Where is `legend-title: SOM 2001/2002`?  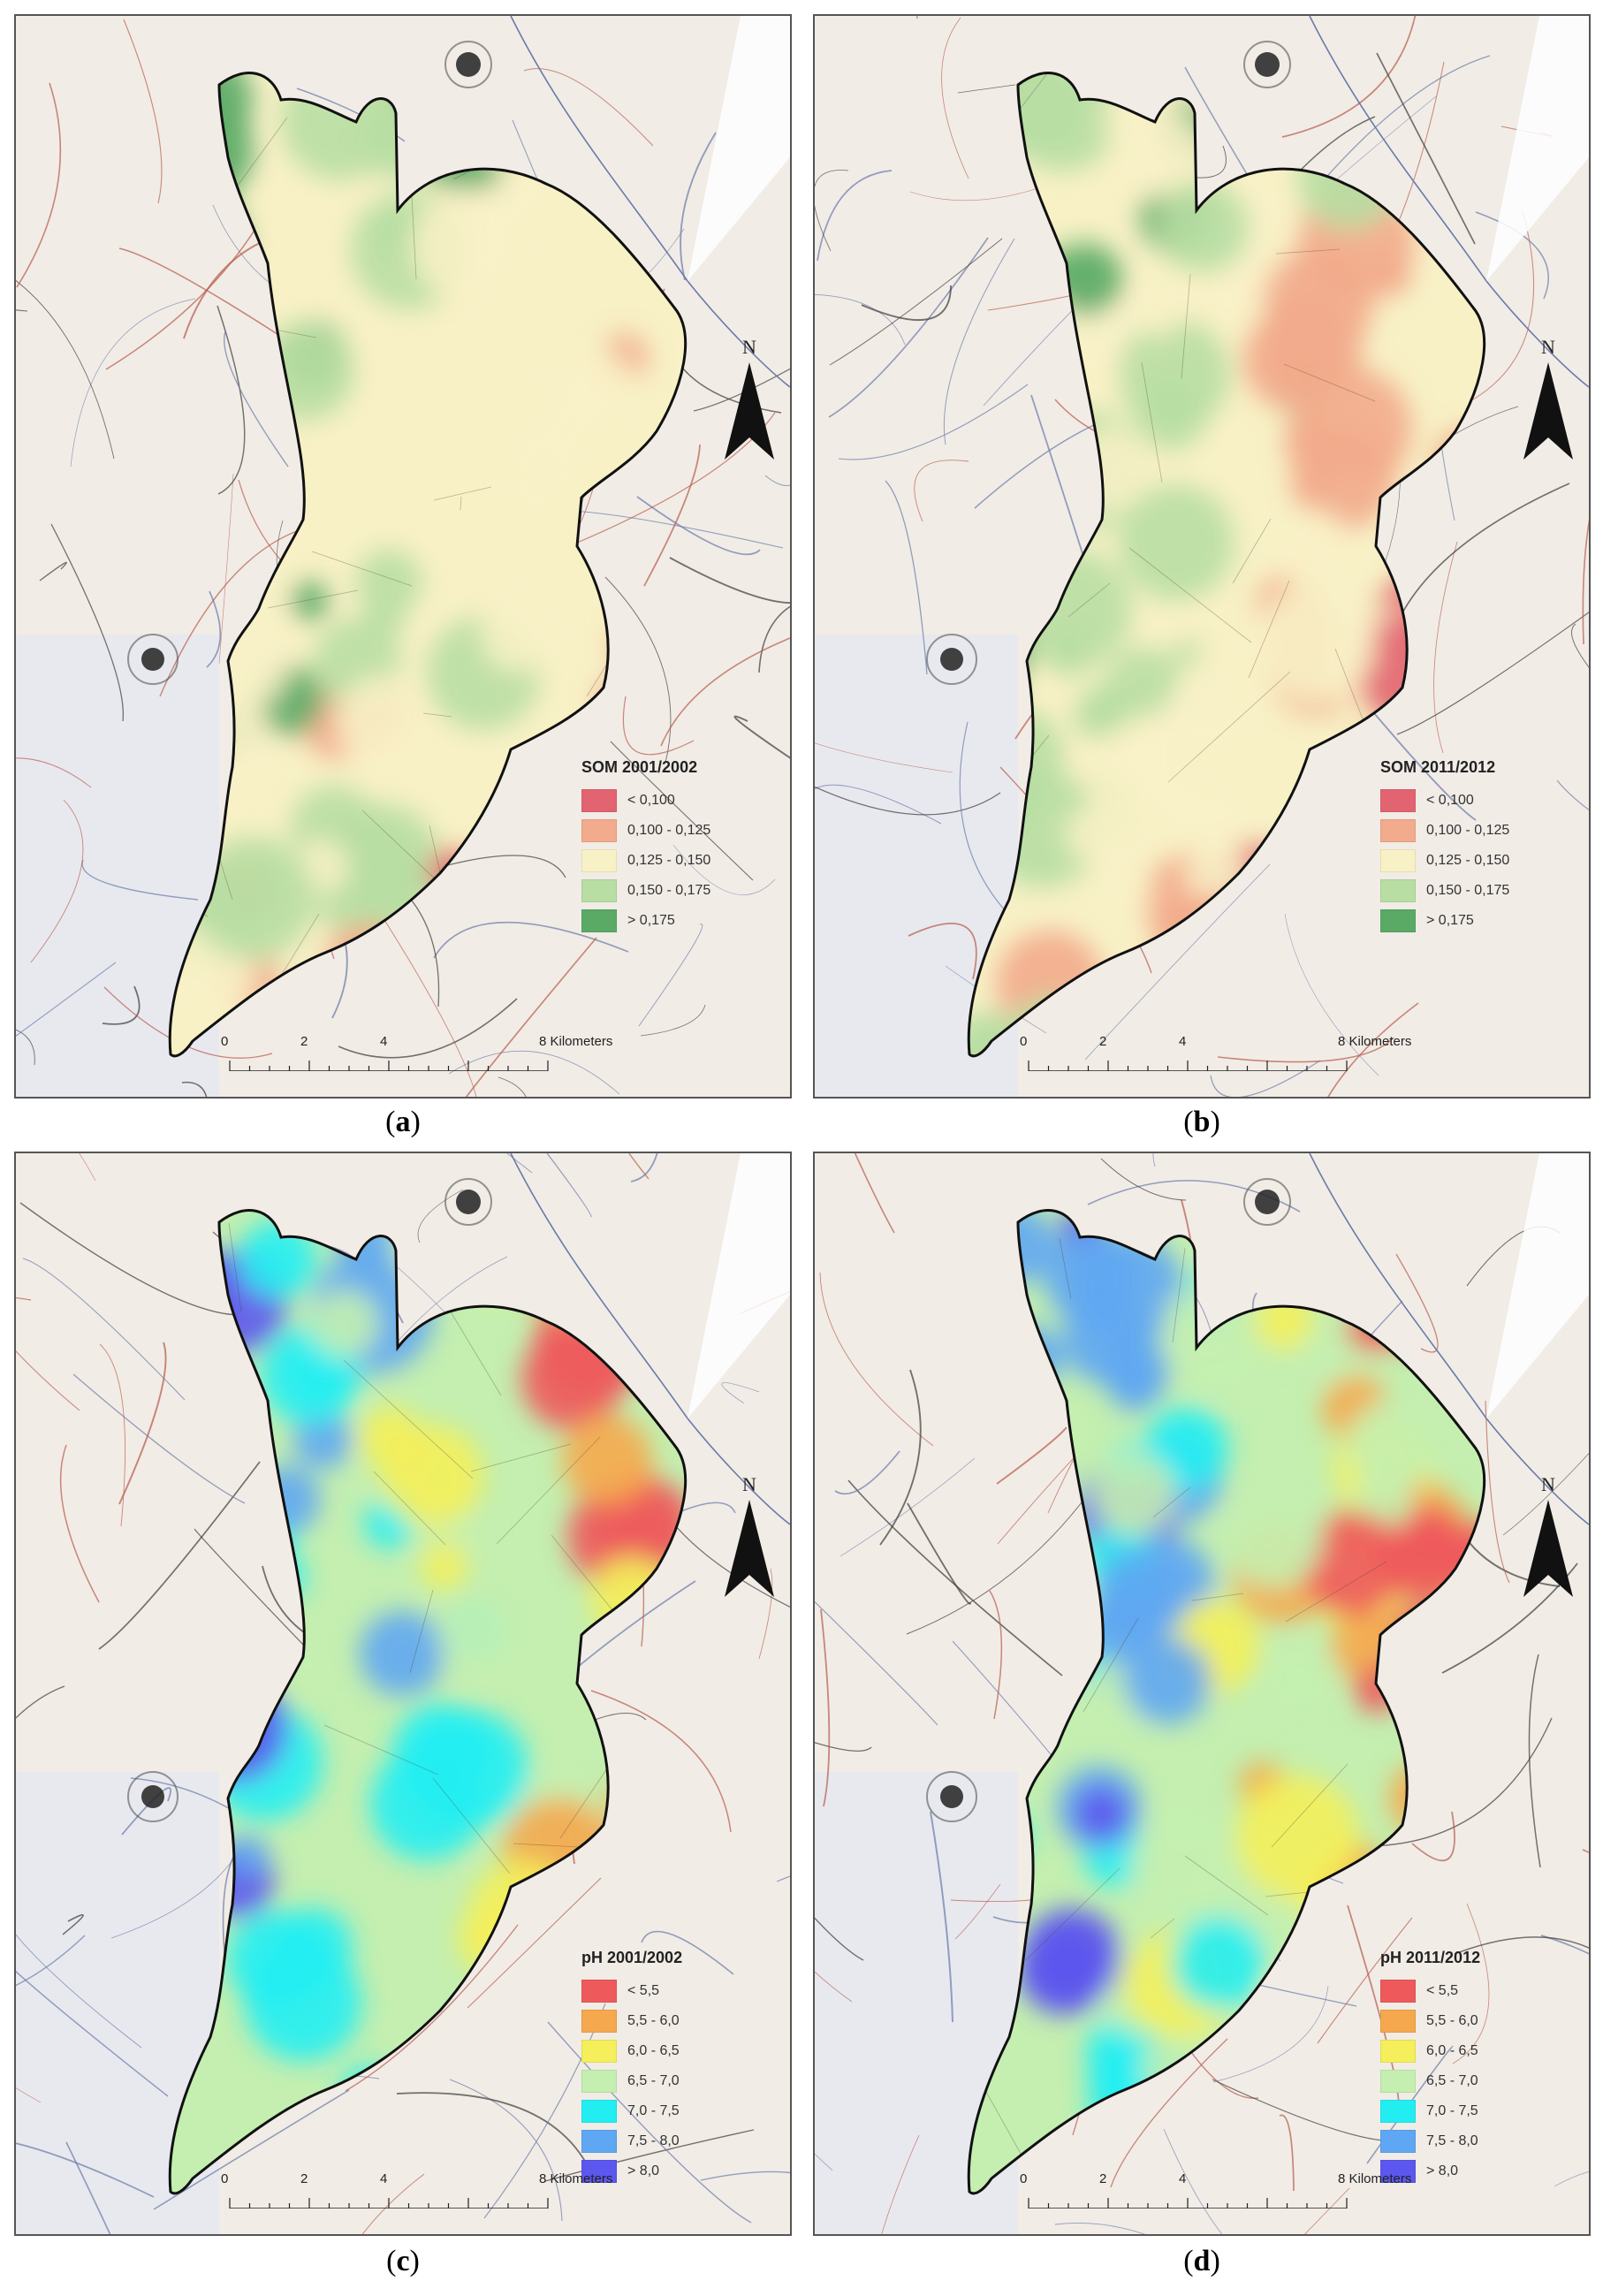 legend-title: SOM 2001/2002 is located at coordinates (639, 767).